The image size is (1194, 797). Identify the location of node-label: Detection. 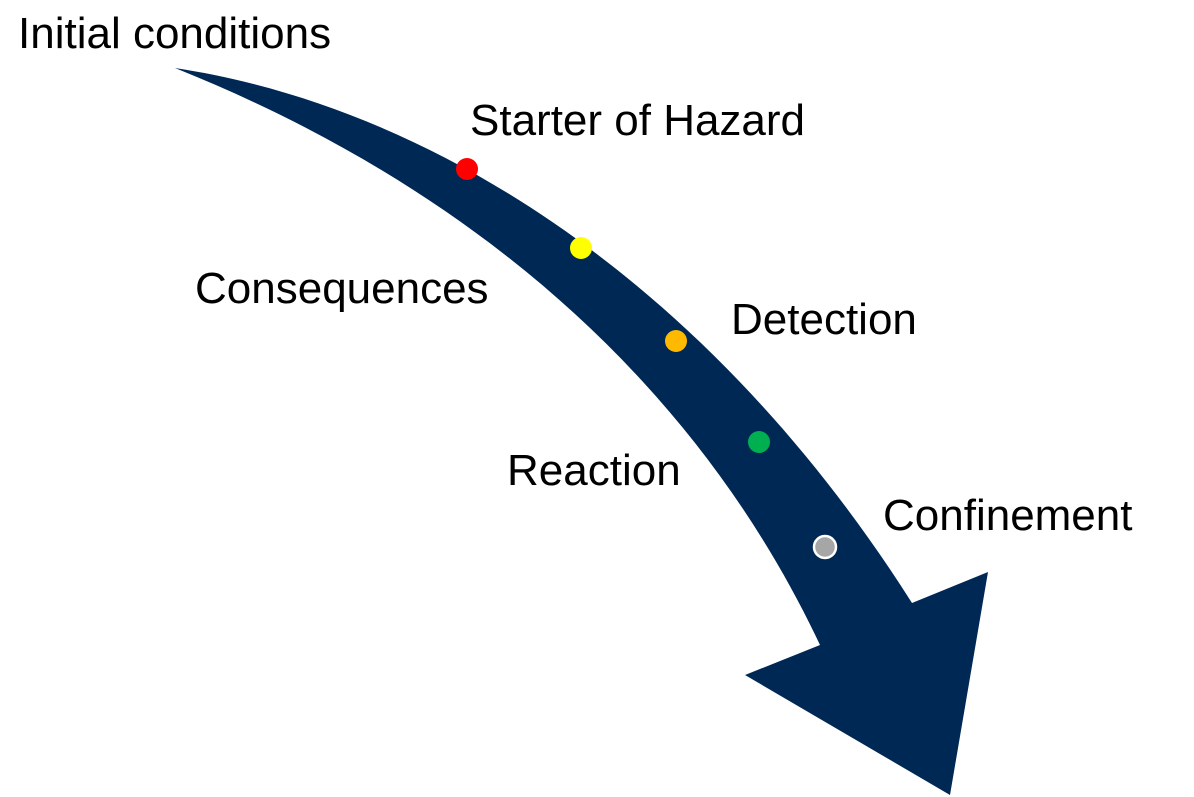
(824, 319).